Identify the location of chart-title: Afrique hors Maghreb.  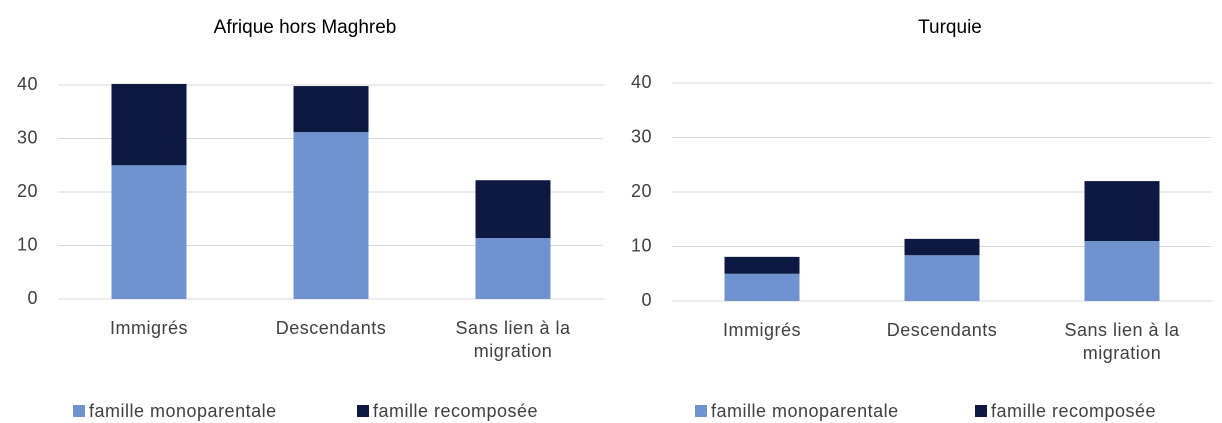
(305, 27).